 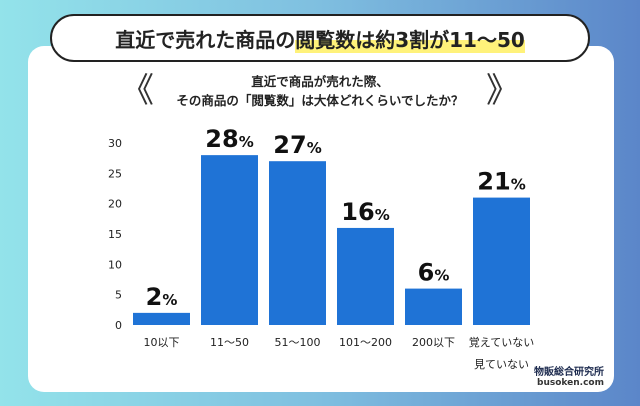 What do you see at coordinates (501, 342) in the screenshot?
I see `x-tick-label: 覚えていない` at bounding box center [501, 342].